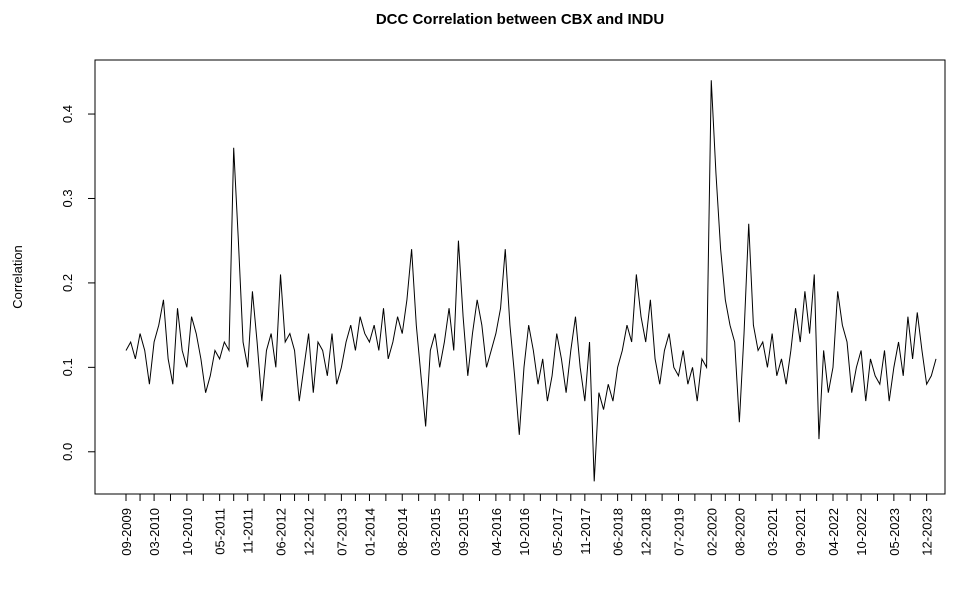  What do you see at coordinates (67, 283) in the screenshot?
I see `y-tick-label: 0.2` at bounding box center [67, 283].